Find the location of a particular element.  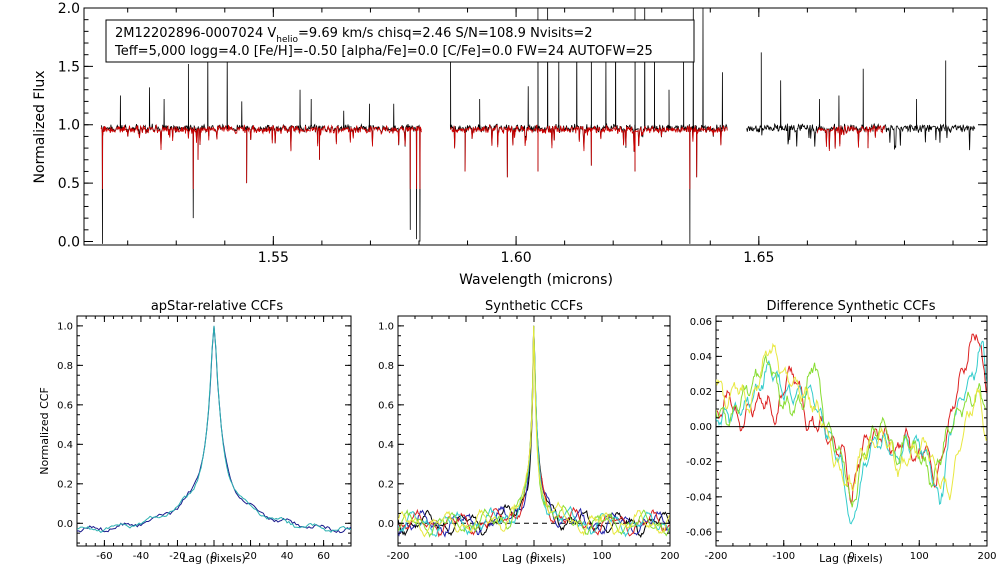

spectrum-annotation-box is located at coordinates (400, 41).